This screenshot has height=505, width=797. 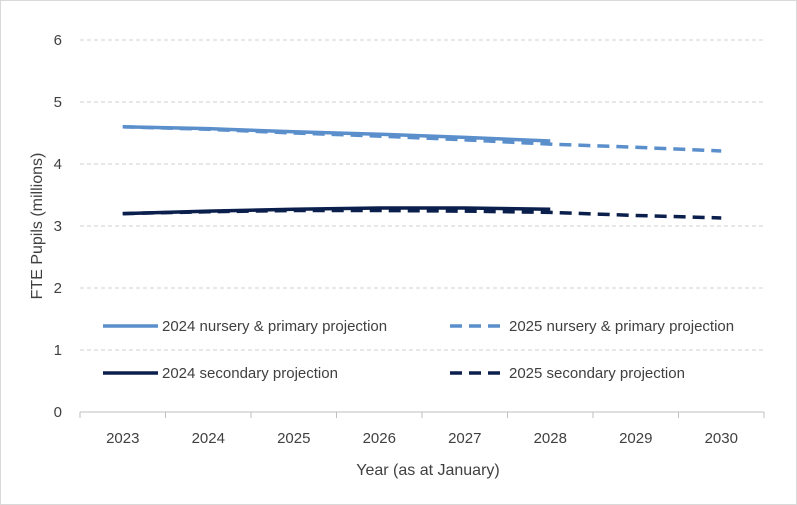 What do you see at coordinates (427, 470) in the screenshot?
I see `x-axis-title: Year (as at January)` at bounding box center [427, 470].